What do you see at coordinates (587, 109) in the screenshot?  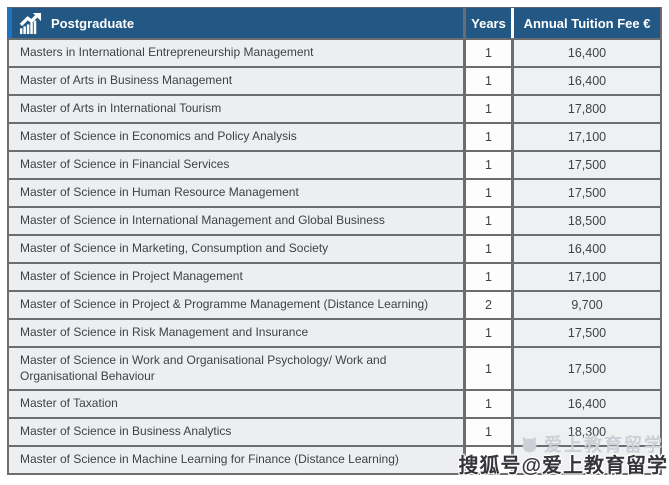 I see `fee-cell: 17,800` at bounding box center [587, 109].